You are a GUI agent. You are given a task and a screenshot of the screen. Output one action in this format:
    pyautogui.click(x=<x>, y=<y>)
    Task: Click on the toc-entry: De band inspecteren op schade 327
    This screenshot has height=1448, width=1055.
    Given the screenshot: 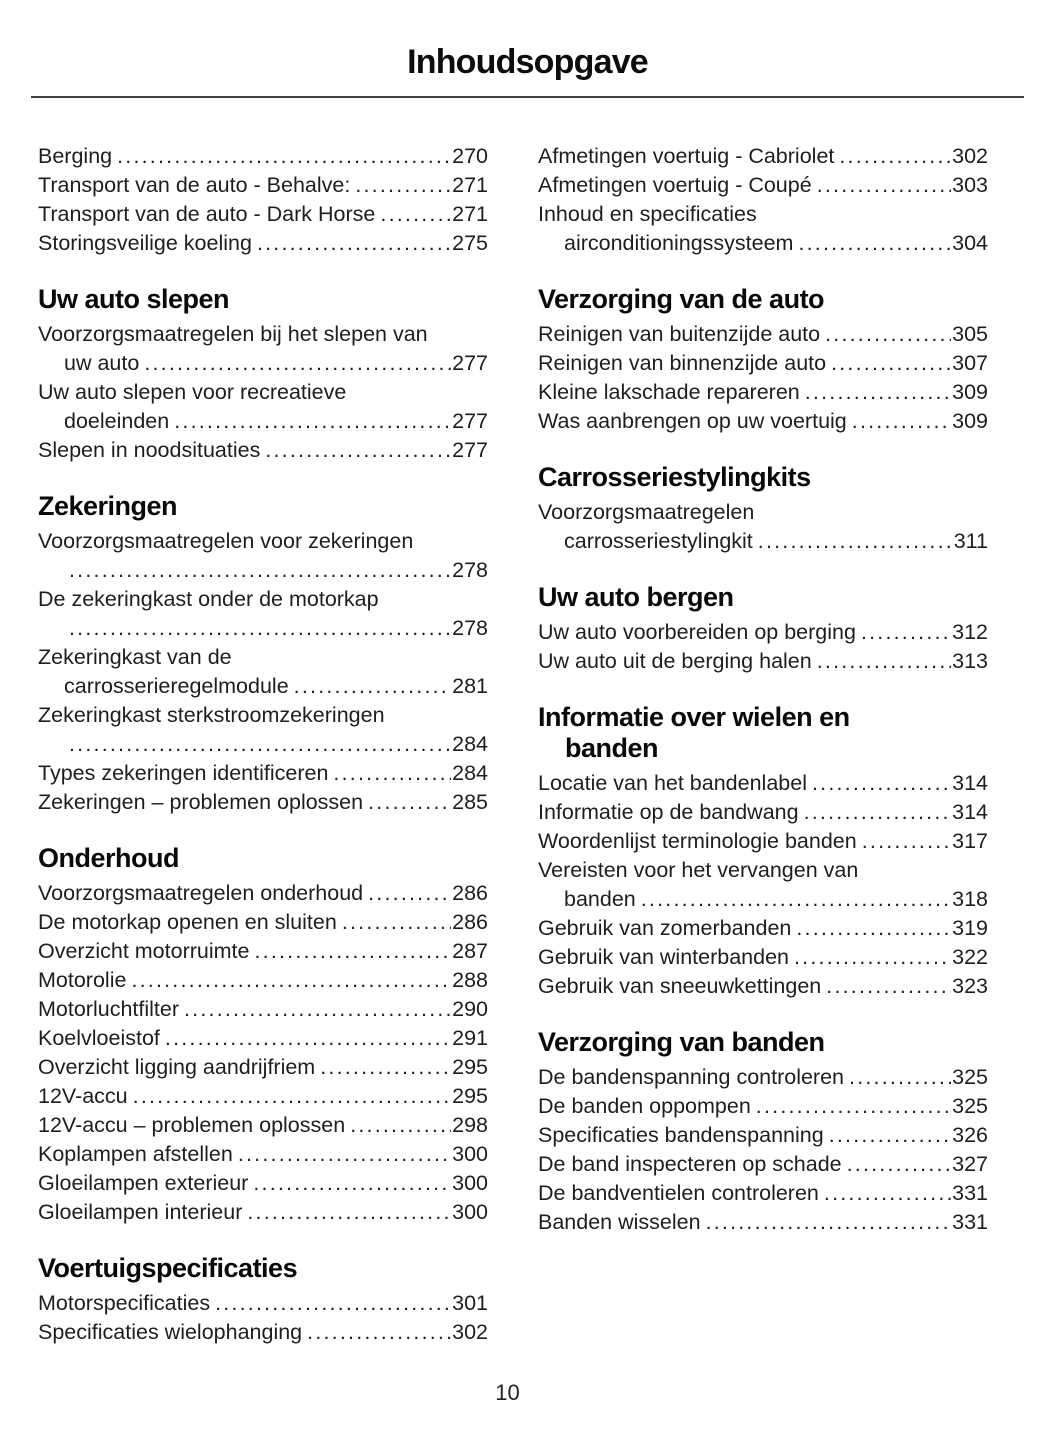 What is the action you would take?
    pyautogui.click(x=763, y=1164)
    